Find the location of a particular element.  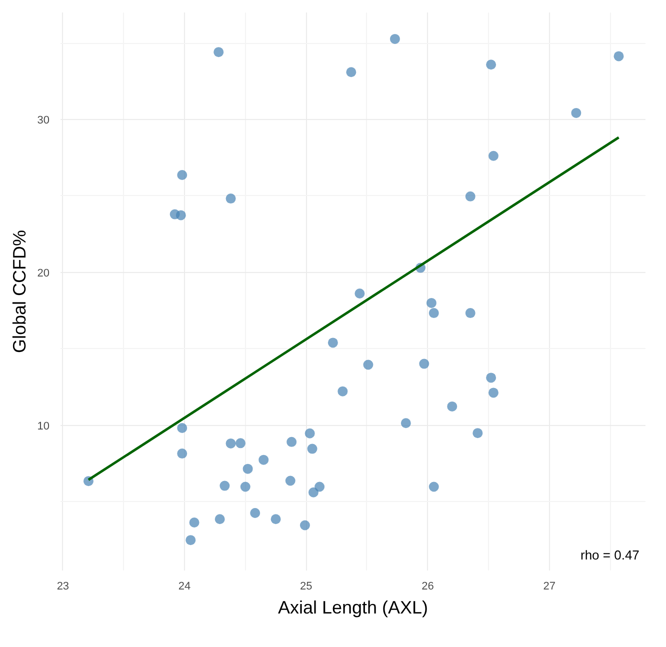

x-tick-label: 23 is located at coordinates (63, 586).